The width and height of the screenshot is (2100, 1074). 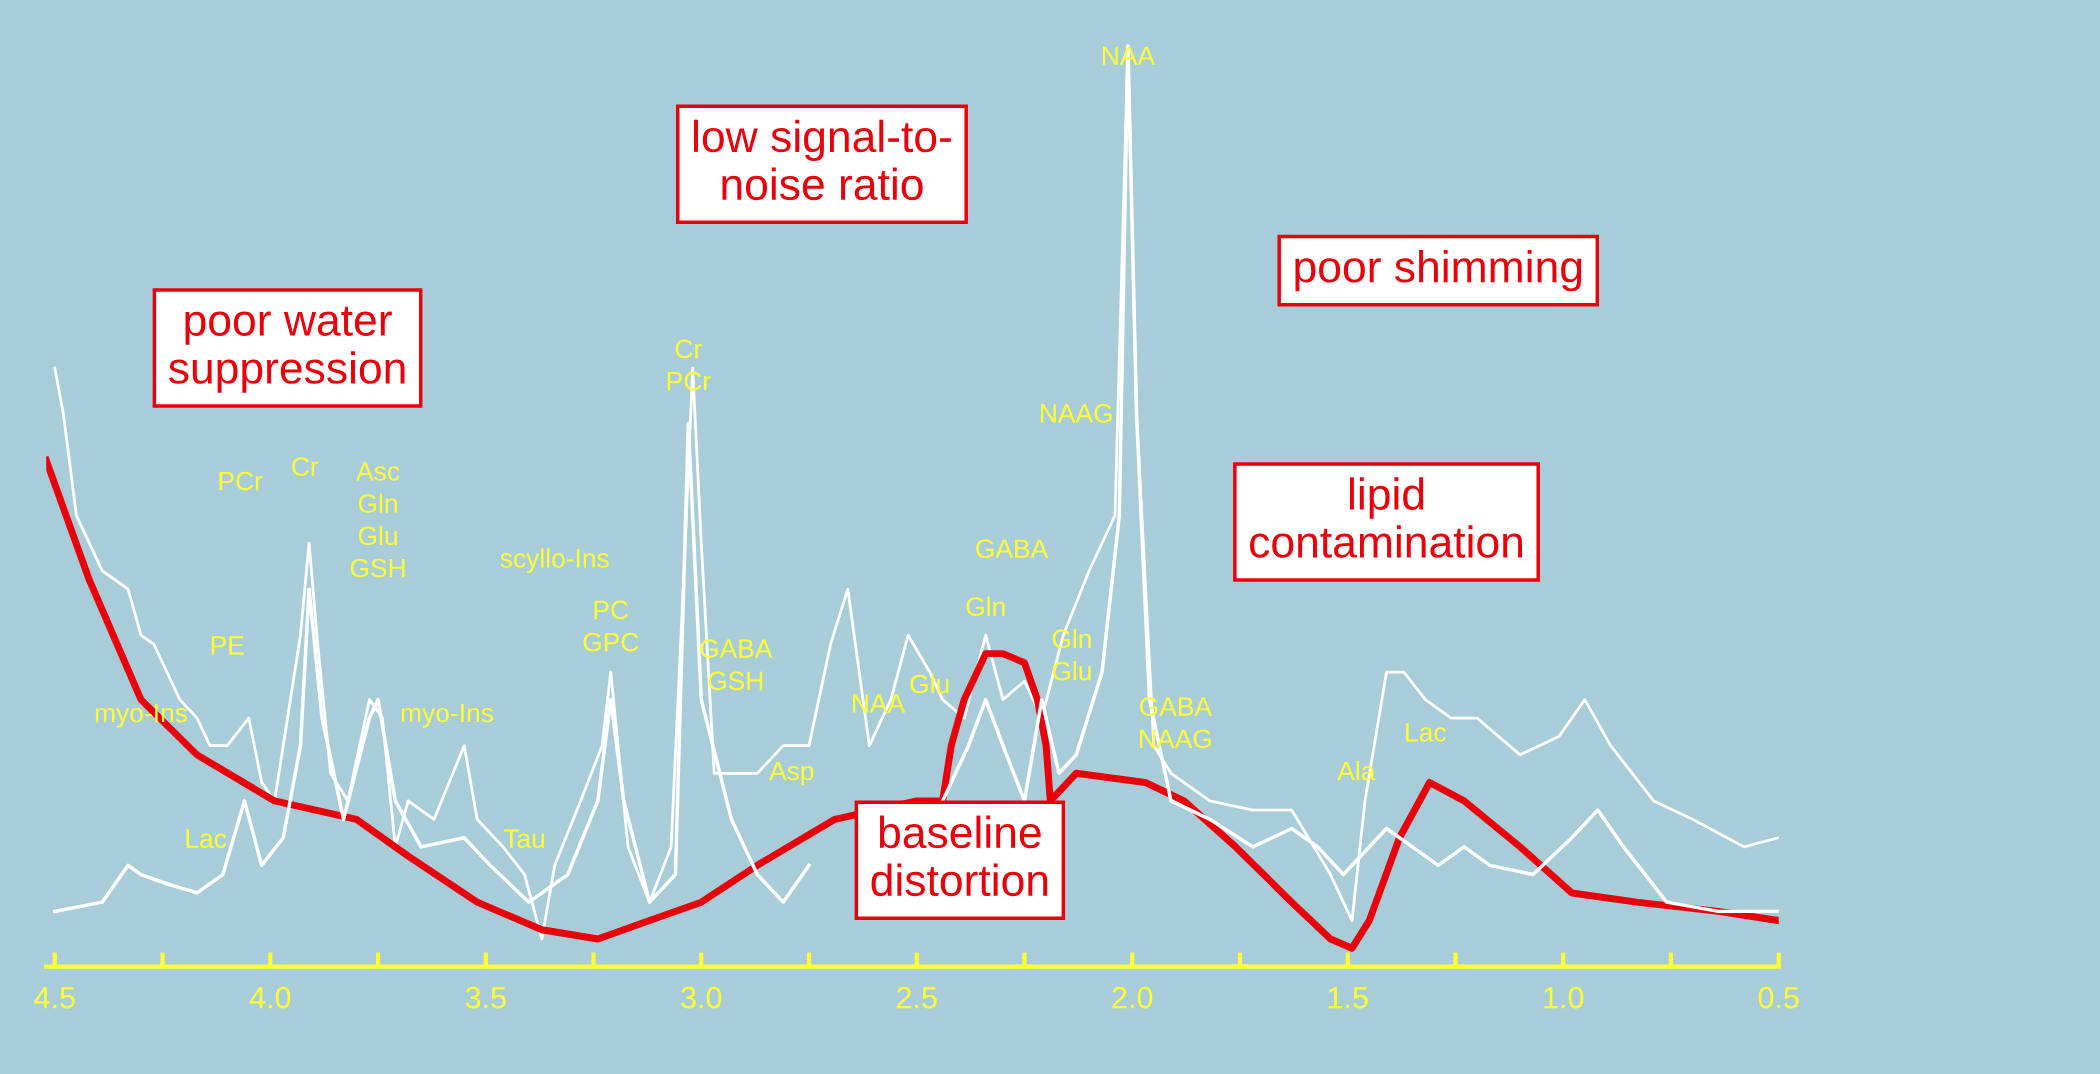 I want to click on annotation: baseline distortion, so click(x=959, y=856).